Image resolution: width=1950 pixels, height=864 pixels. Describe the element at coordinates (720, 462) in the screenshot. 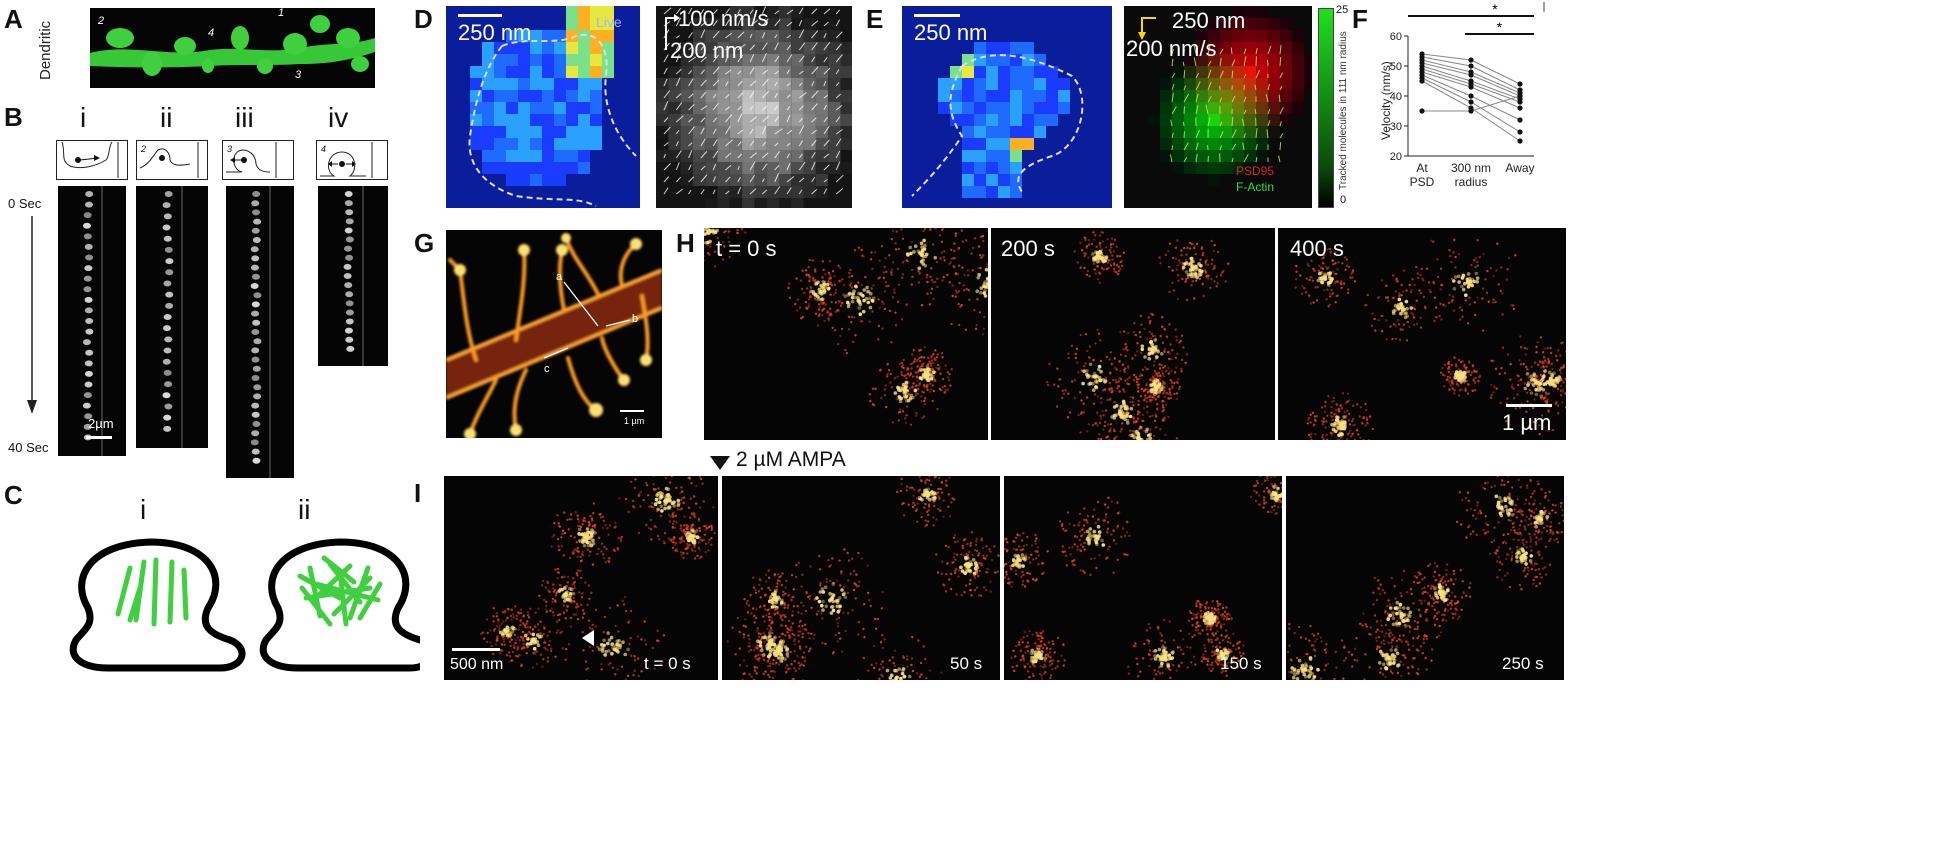

I see `treatment-arrow-icon` at that location.